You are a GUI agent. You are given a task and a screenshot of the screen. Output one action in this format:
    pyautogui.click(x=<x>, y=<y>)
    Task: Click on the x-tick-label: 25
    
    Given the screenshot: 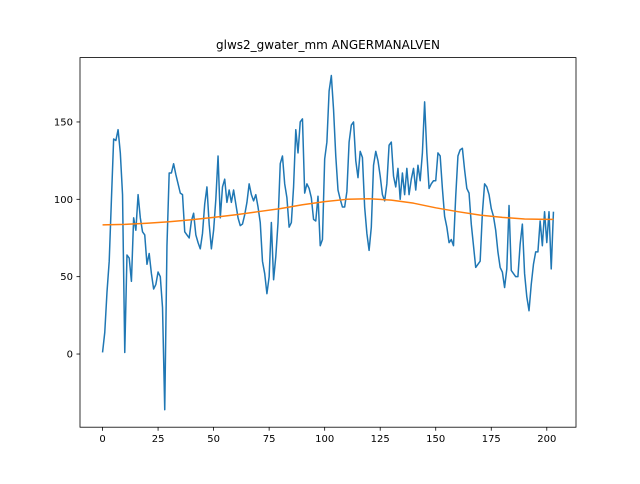 What is the action you would take?
    pyautogui.click(x=158, y=439)
    